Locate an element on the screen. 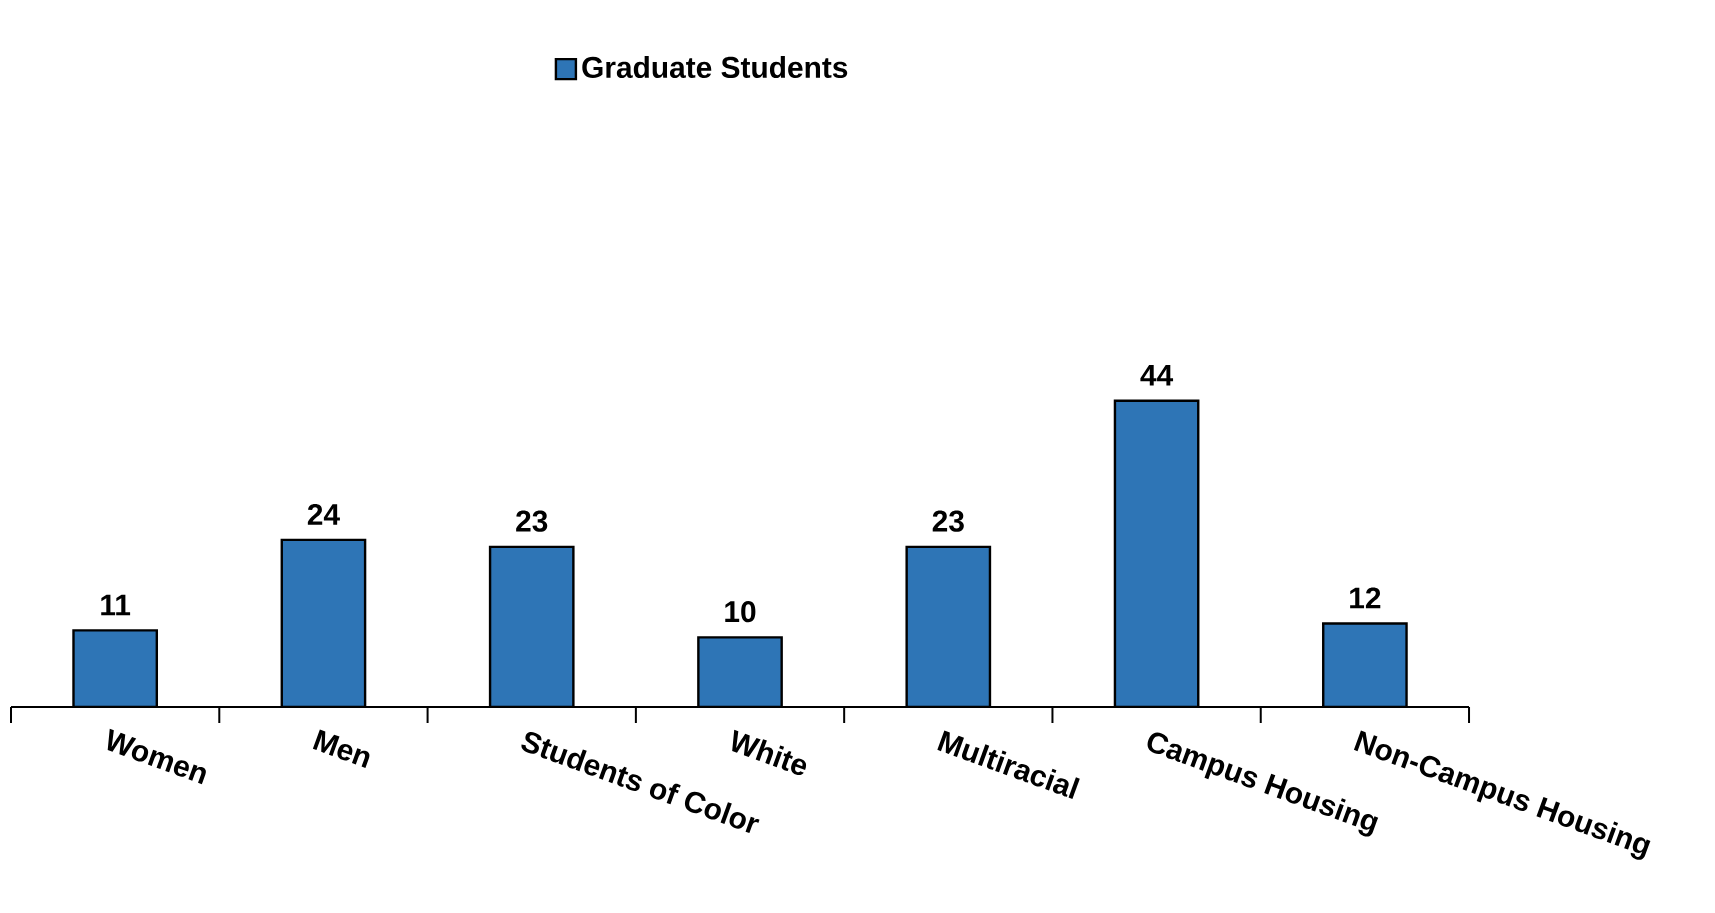 Image resolution: width=1715 pixels, height=913 pixels. data-label: 10 is located at coordinates (740, 612).